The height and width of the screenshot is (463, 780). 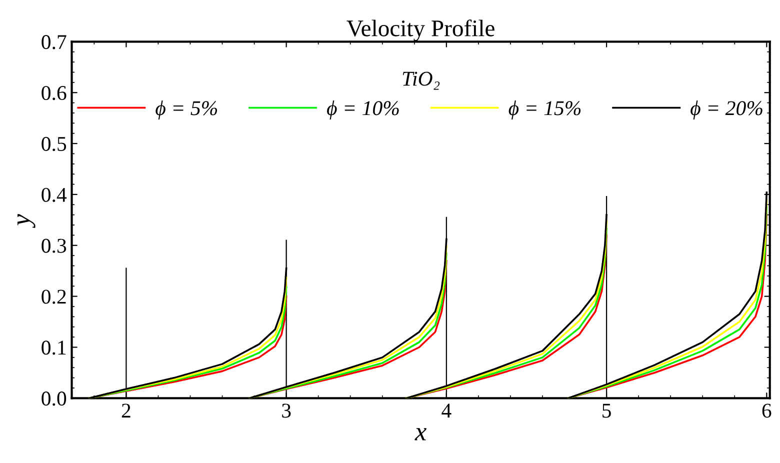 What do you see at coordinates (726, 110) in the screenshot?
I see `legend-label: ϕ = 20%` at bounding box center [726, 110].